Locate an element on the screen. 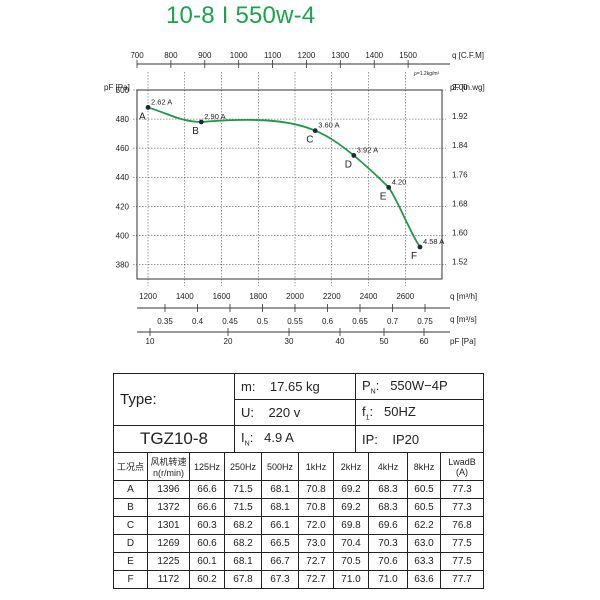 The image size is (600, 600). type-value-cell: TGZ10-8 is located at coordinates (174, 439).